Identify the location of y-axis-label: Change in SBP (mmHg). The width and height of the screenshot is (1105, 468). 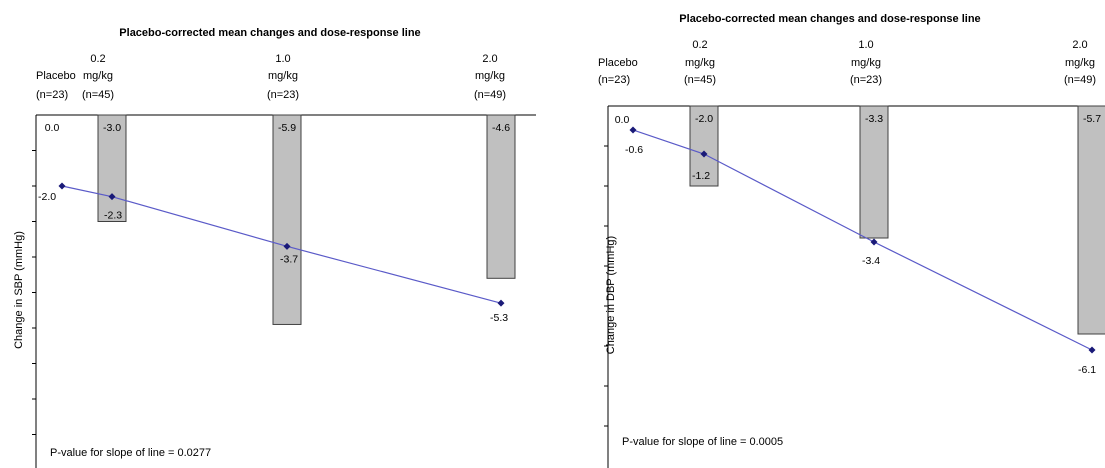
(19, 290).